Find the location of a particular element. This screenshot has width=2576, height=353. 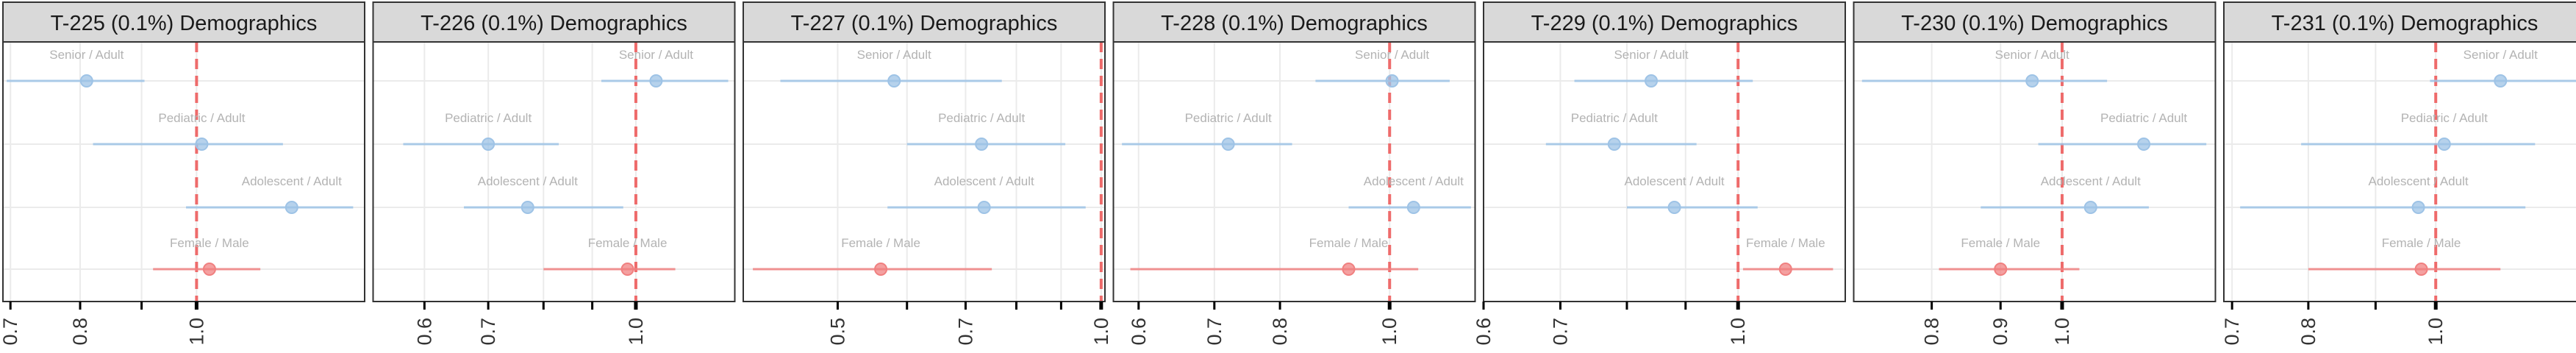

panel-title: T-231 (0.1%) Demographics is located at coordinates (2405, 24).